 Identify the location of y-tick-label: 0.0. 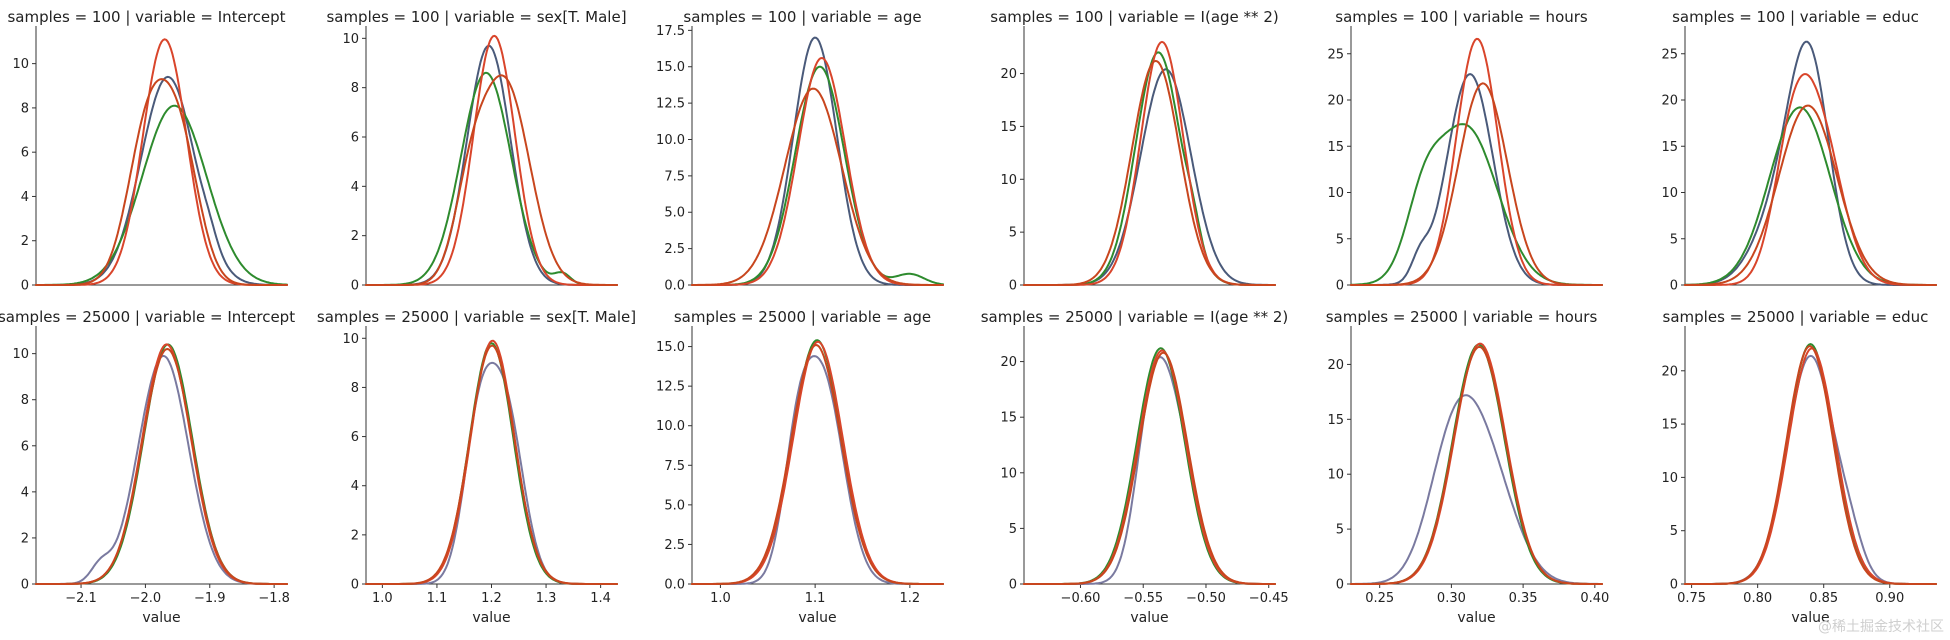
(674, 286).